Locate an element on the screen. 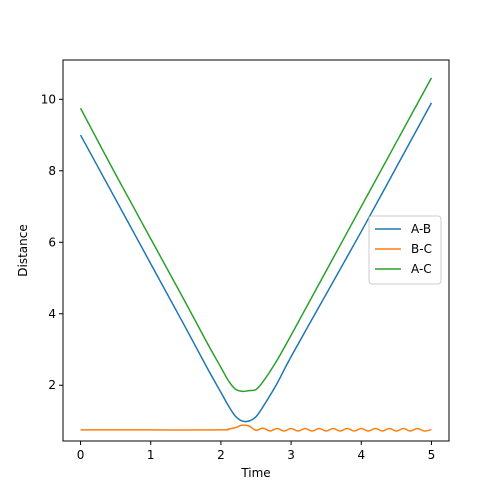 This screenshot has width=500, height=496. x-tick-label: 3 is located at coordinates (291, 455).